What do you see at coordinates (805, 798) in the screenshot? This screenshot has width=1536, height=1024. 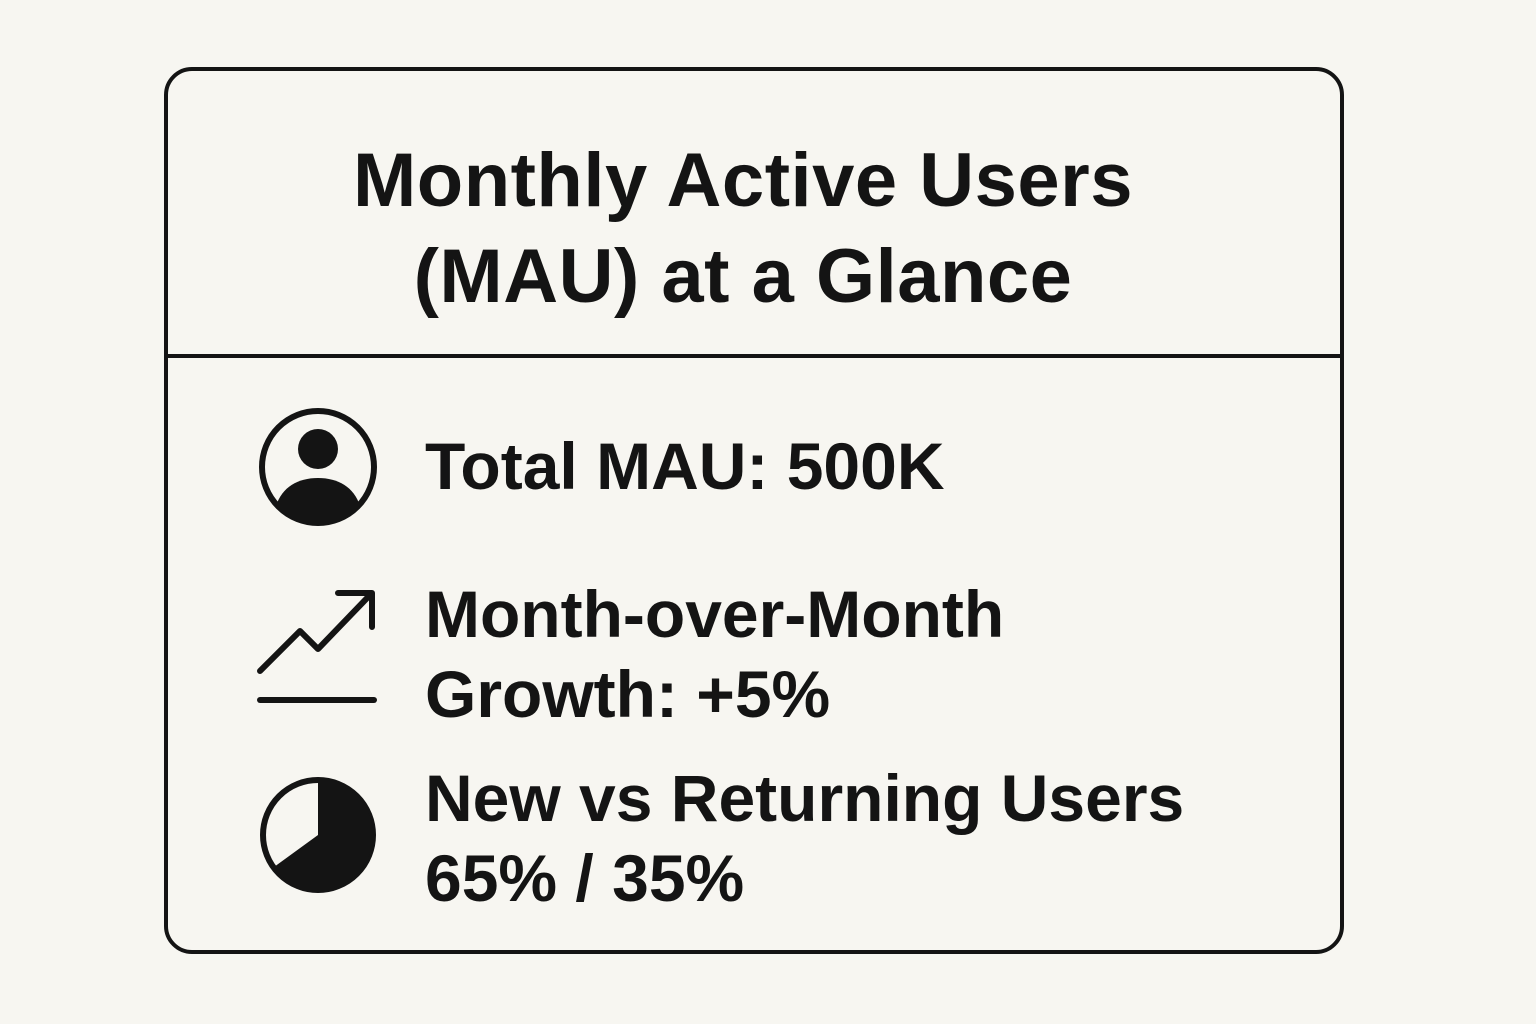 I see `metric-new-vs-returning-line-1: New vs Returning Users` at bounding box center [805, 798].